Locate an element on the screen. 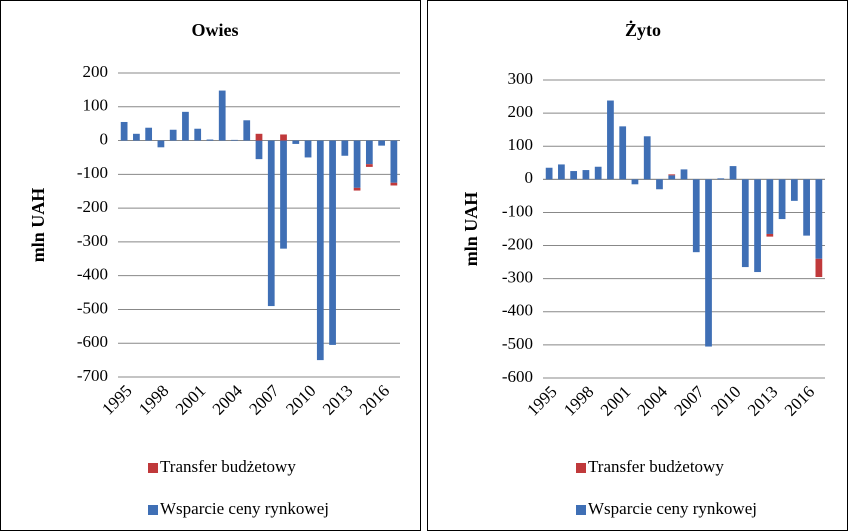 This screenshot has height=531, width=848. chart-title: Owies is located at coordinates (215, 30).